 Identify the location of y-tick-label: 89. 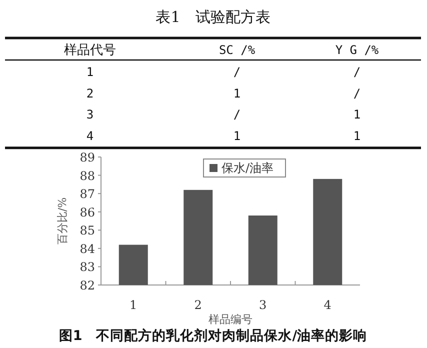
(87, 157).